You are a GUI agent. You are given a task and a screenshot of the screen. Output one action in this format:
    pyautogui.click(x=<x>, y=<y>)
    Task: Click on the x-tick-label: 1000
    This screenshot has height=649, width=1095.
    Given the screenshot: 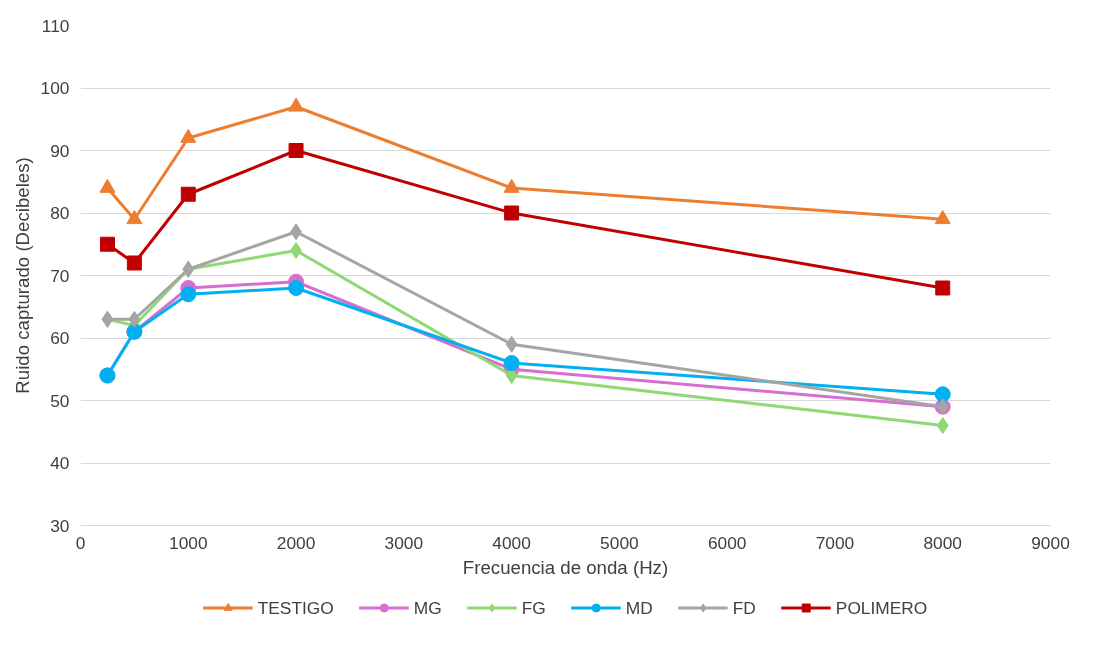 What is the action you would take?
    pyautogui.click(x=188, y=542)
    